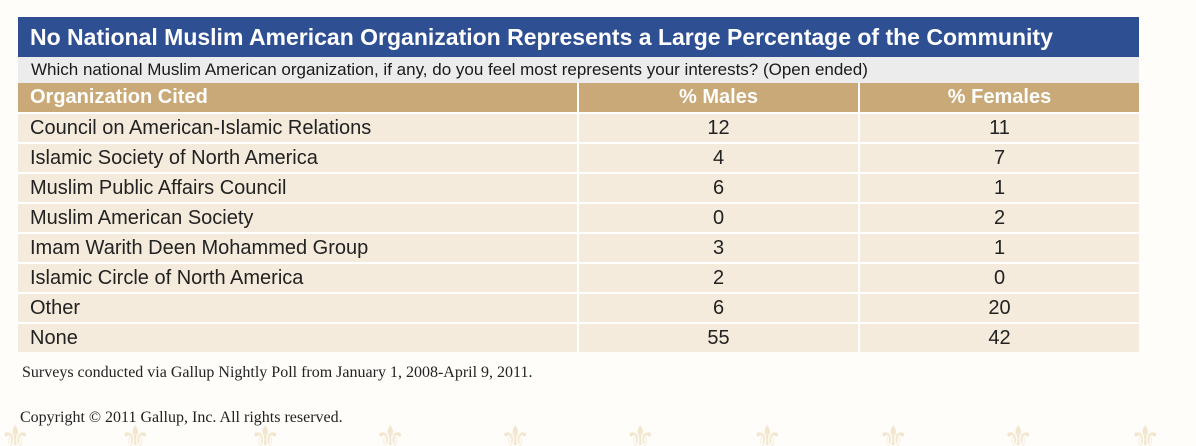 Image resolution: width=1196 pixels, height=446 pixels. What do you see at coordinates (718, 217) in the screenshot?
I see `males-cell: 0` at bounding box center [718, 217].